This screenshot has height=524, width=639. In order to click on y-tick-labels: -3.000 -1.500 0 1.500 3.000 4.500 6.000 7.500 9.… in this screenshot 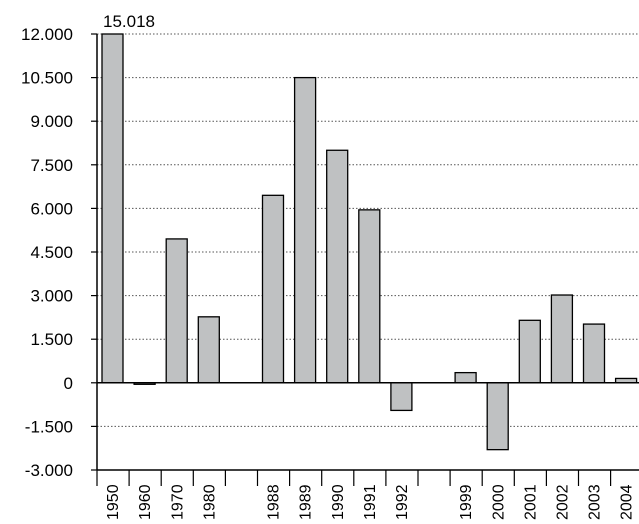, I will do `click(47, 252)`.